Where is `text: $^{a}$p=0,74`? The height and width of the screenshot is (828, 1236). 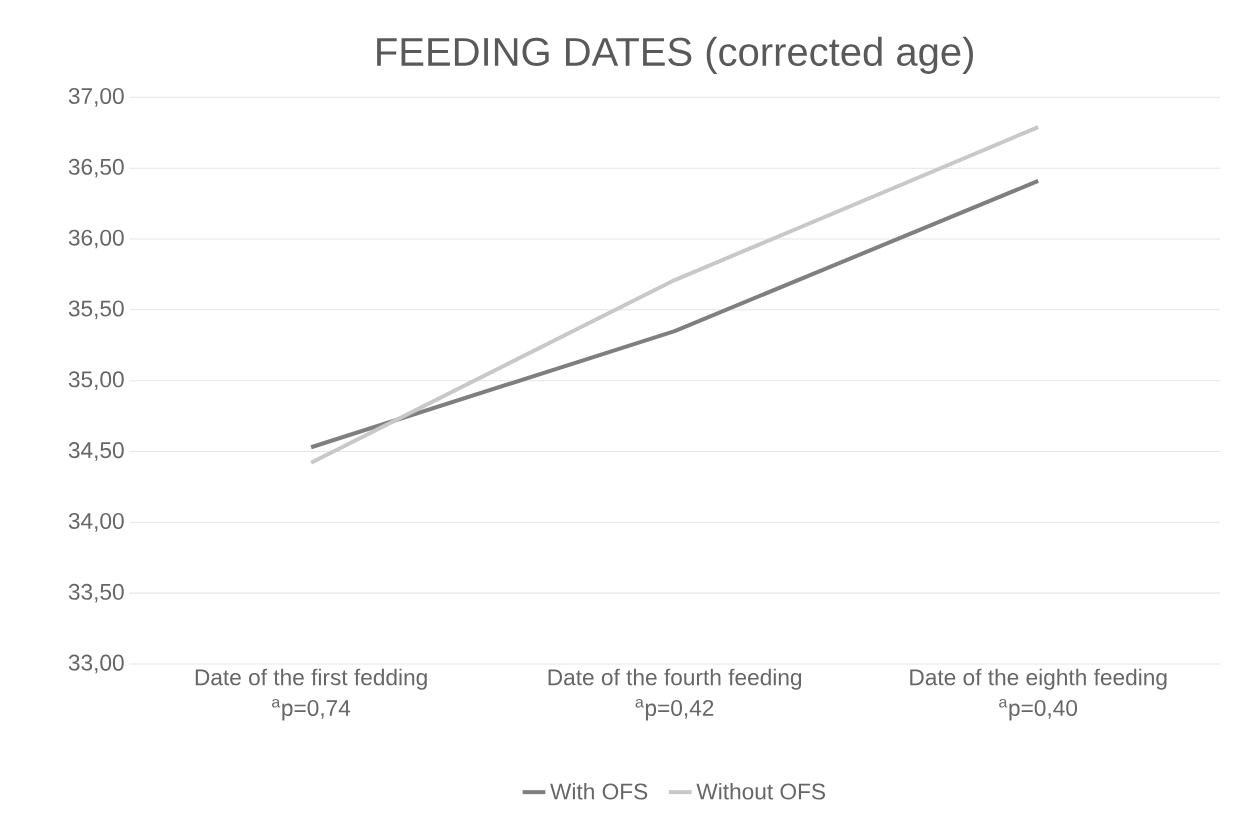
text: $^{a}$p=0,74 is located at coordinates (311, 709).